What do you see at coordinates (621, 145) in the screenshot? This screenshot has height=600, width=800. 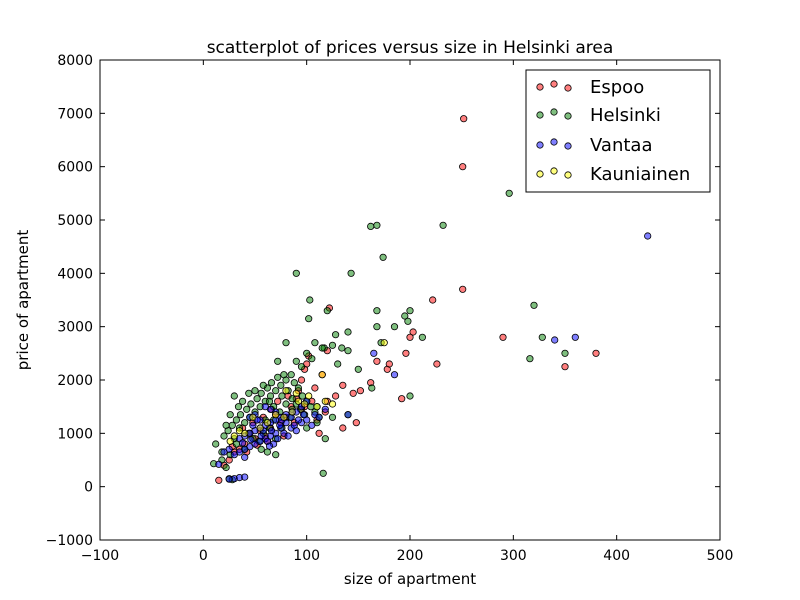 I see `legend-label-vantaa: Vantaa` at bounding box center [621, 145].